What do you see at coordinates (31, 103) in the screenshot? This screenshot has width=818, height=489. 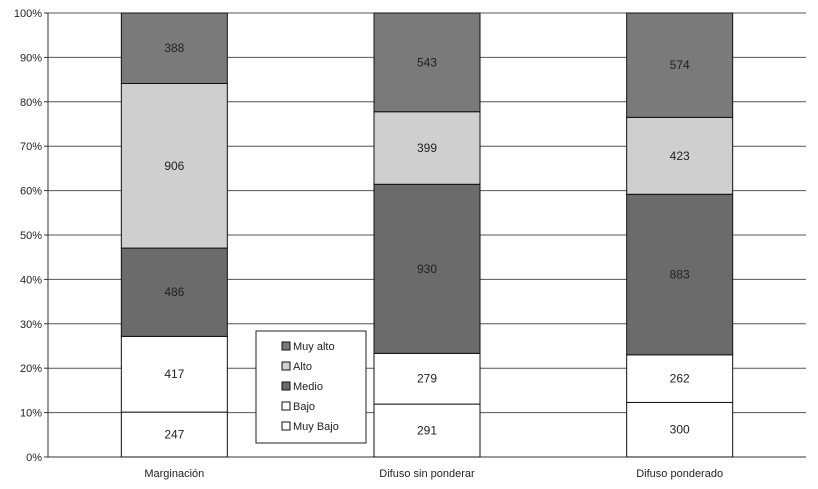 I see `y-tick-label: 80%` at bounding box center [31, 103].